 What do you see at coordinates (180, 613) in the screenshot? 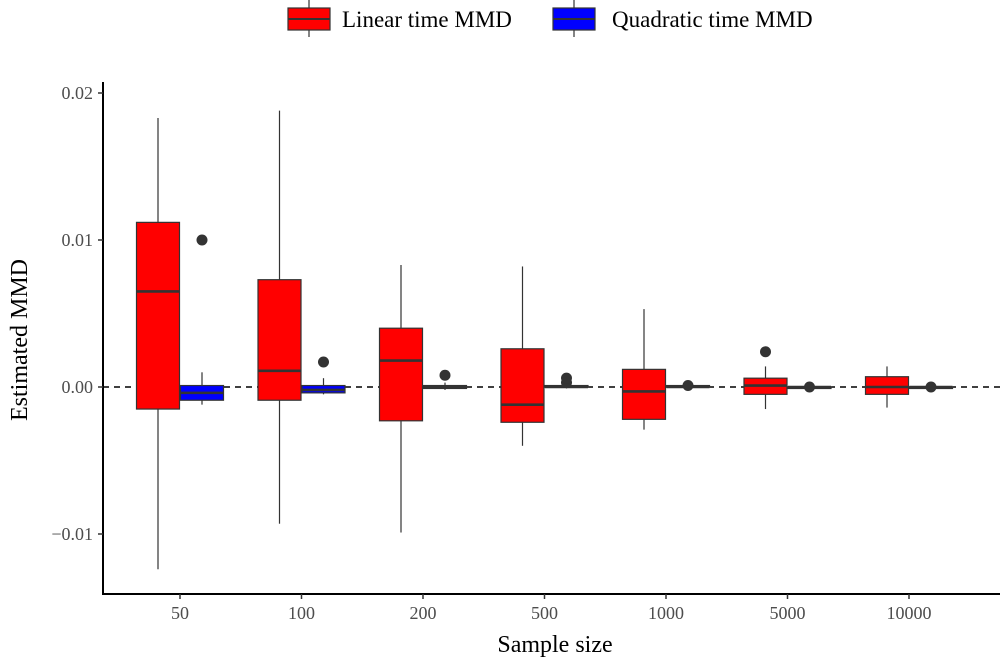
I see `x-tick-label: 50` at bounding box center [180, 613].